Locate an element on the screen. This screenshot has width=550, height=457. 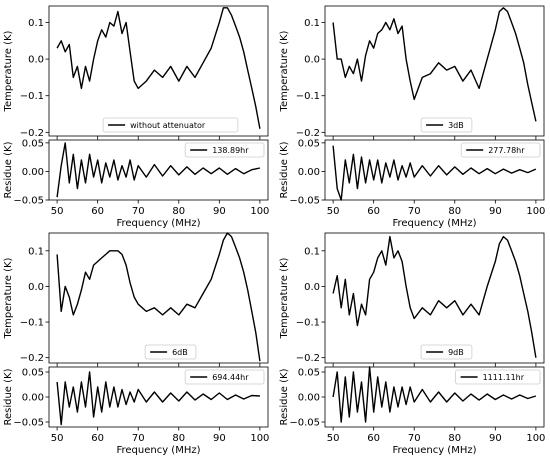
chart-2-temperature-series-line is located at coordinates (434, 64).